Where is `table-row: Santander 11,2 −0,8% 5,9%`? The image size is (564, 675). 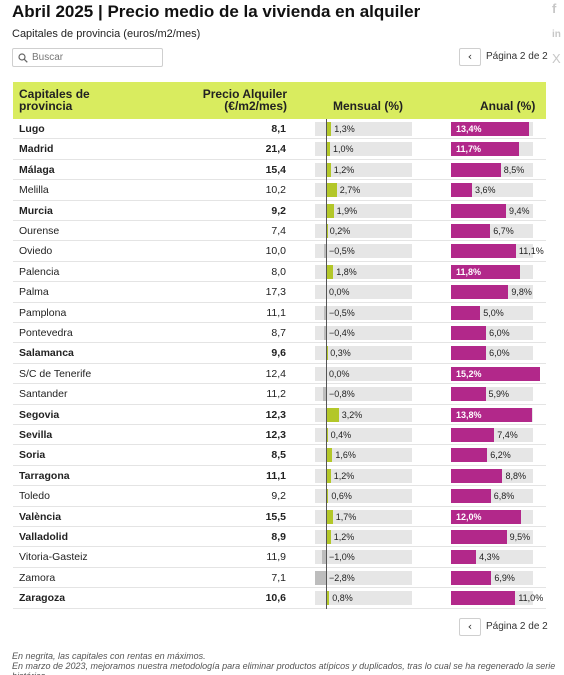 table-row: Santander 11,2 −0,8% 5,9% is located at coordinates (279, 394).